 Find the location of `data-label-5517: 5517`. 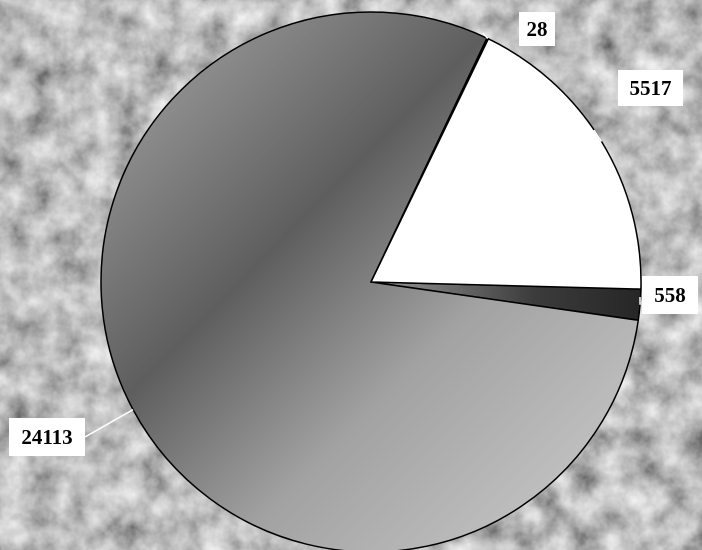

data-label-5517: 5517 is located at coordinates (651, 88).